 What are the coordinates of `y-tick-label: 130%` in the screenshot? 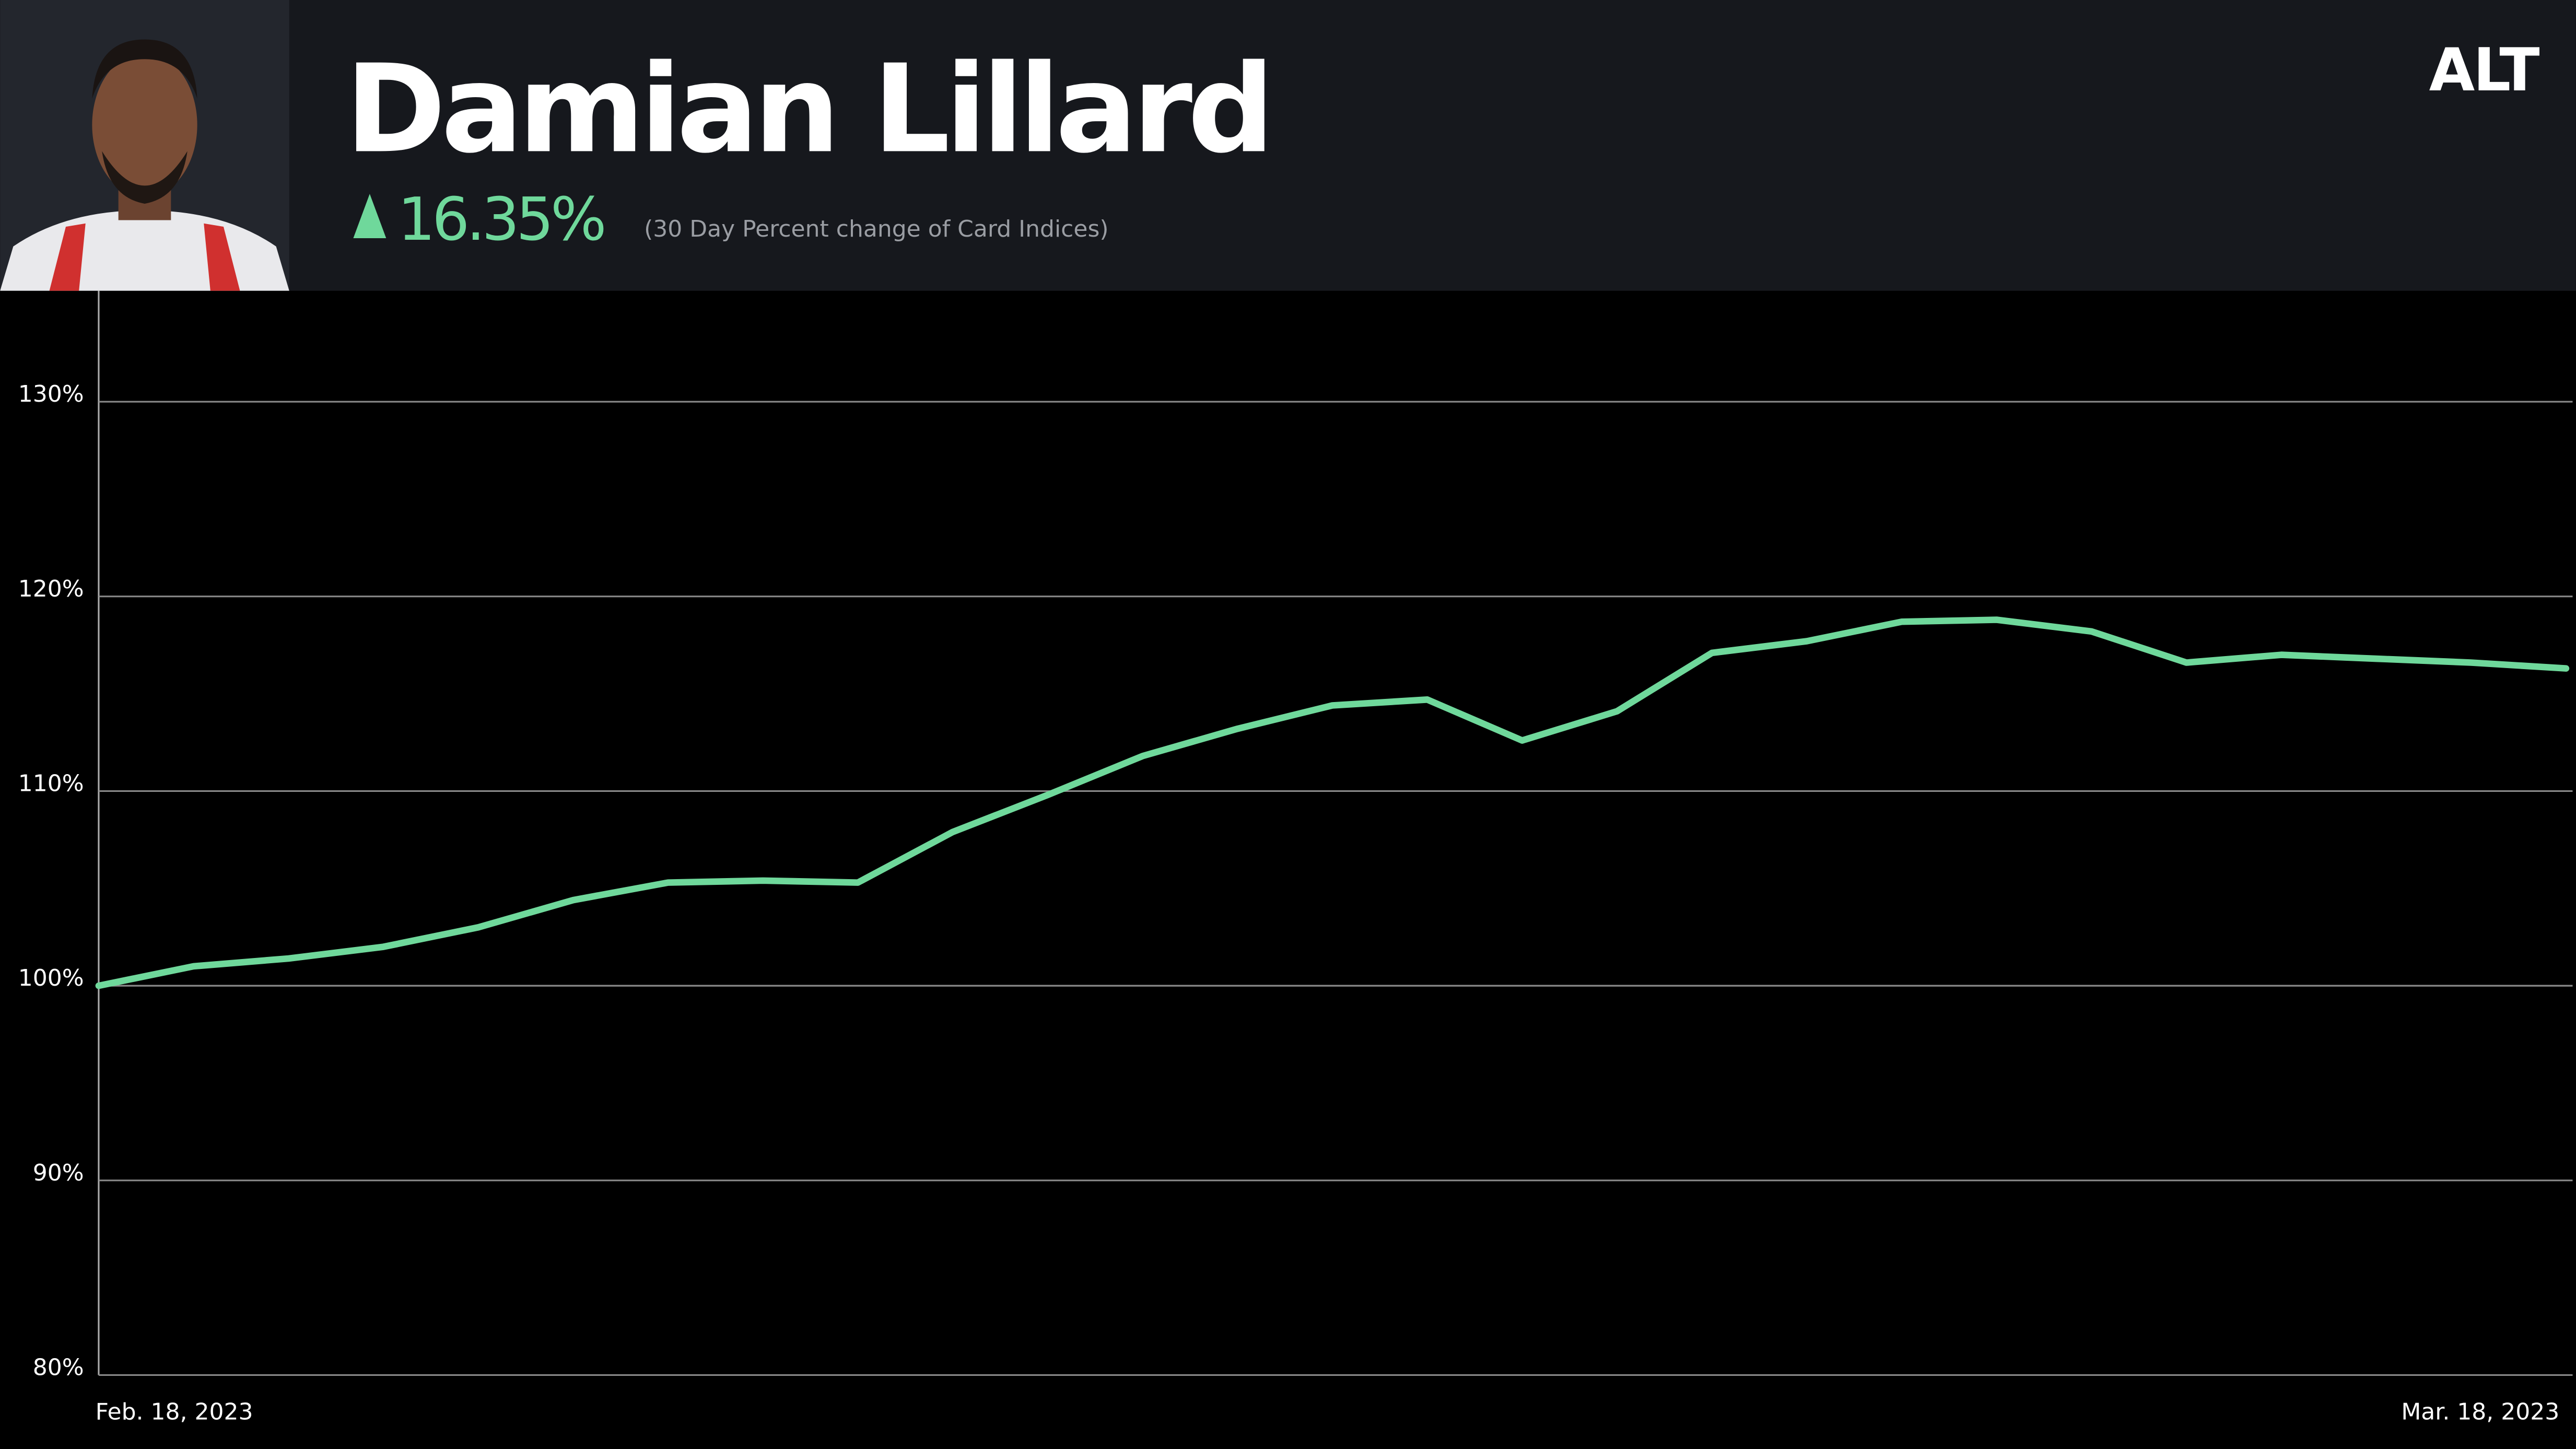 It's located at (51, 394).